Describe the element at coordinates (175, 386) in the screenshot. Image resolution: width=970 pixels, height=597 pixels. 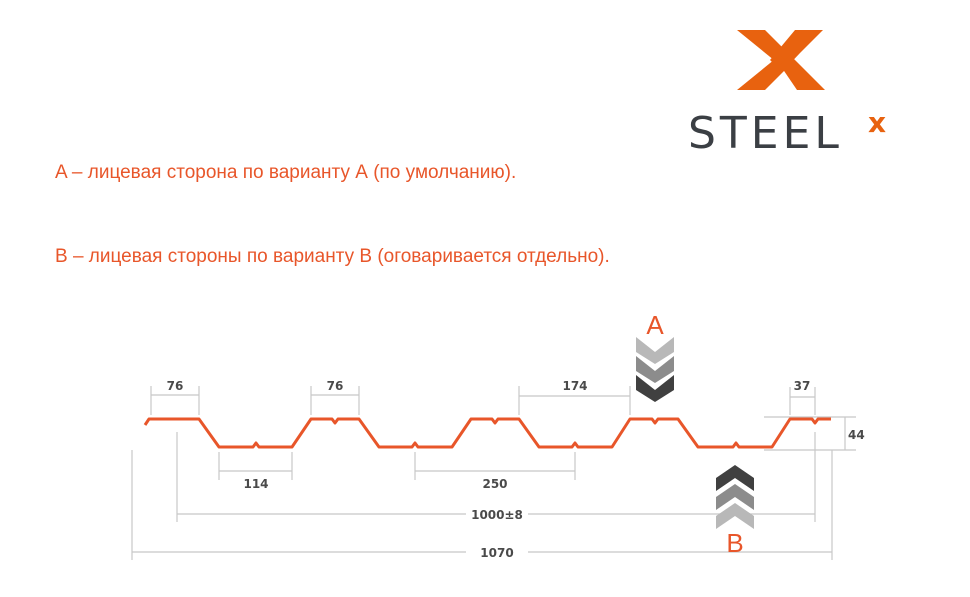
I see `dim-top-width-1: 76` at that location.